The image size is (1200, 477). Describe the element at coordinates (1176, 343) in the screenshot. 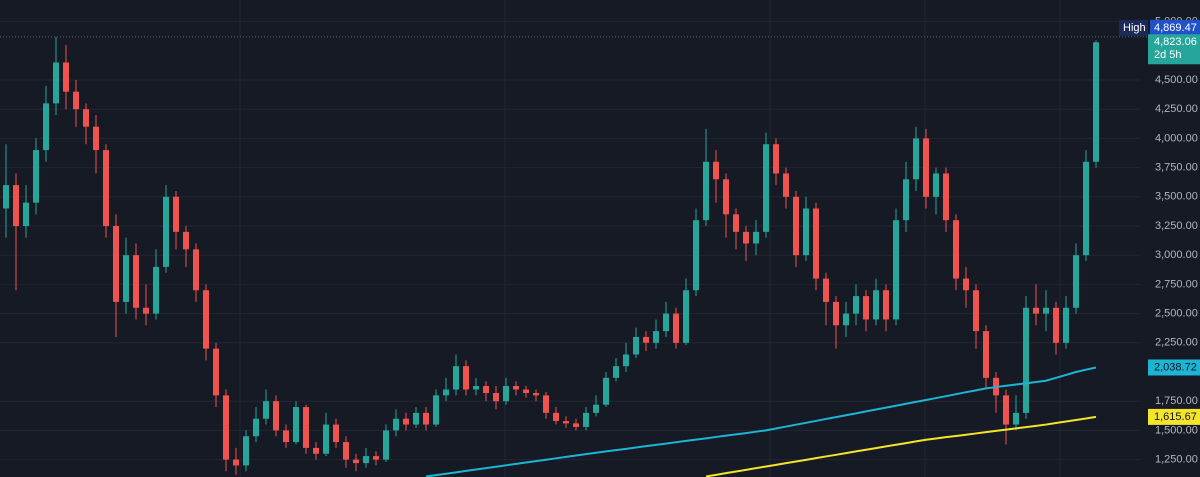

I see `y-tick-label: 2,250.00` at that location.